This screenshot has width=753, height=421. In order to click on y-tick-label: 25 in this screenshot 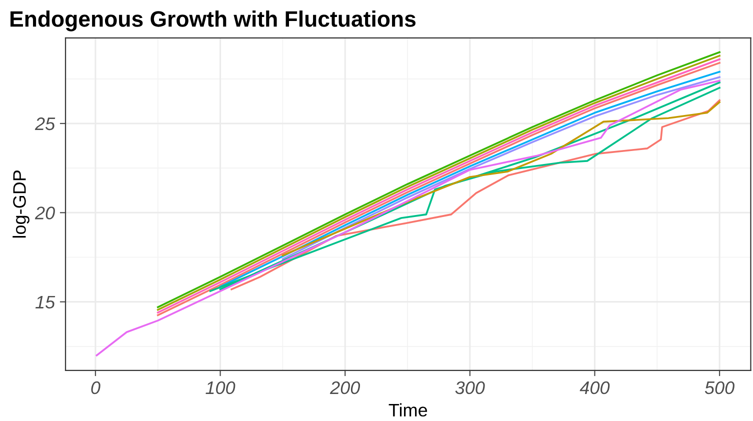, I will do `click(45, 123)`.